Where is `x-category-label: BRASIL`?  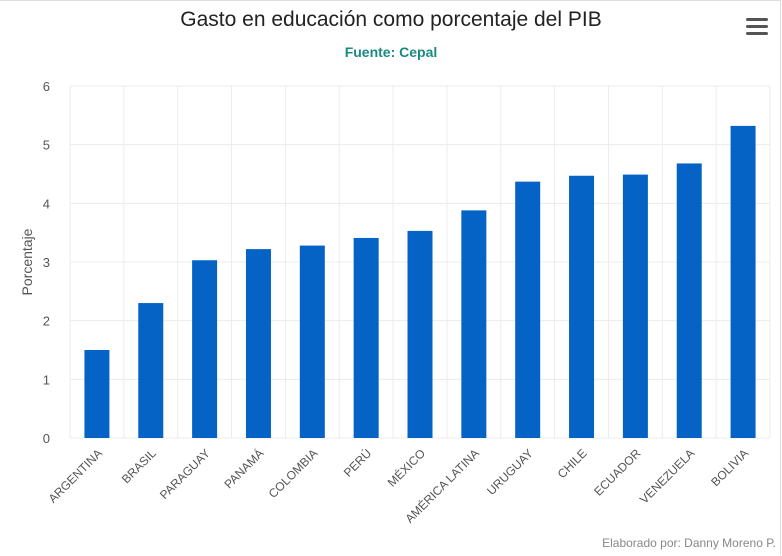 x-category-label: BRASIL is located at coordinates (139, 466).